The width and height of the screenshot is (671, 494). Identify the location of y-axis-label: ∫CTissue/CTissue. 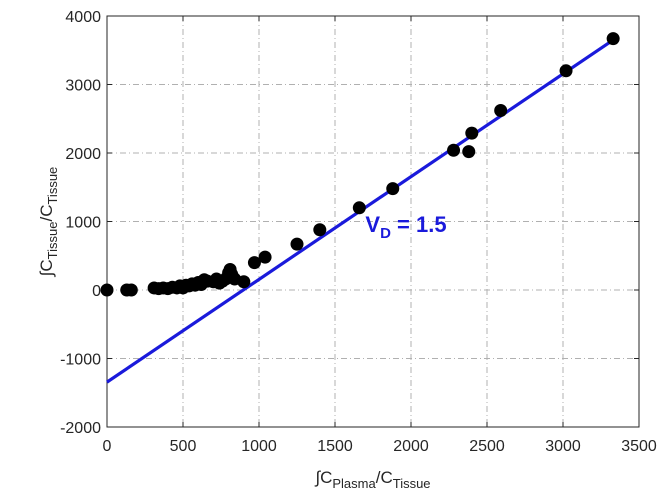
(48, 222).